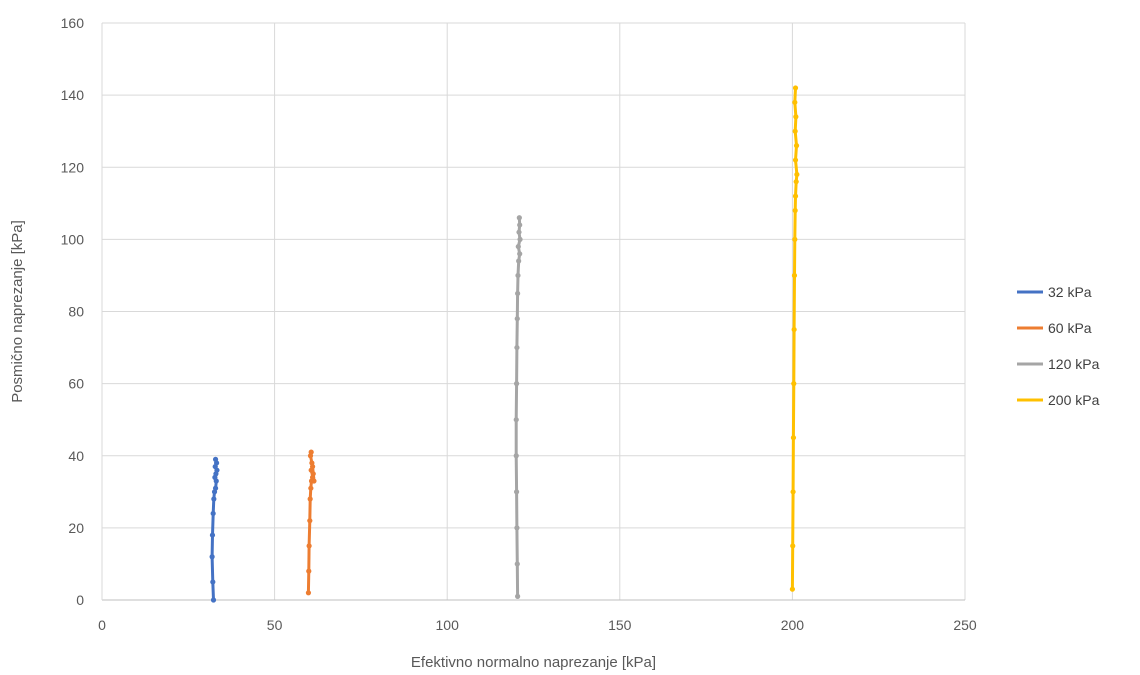 The image size is (1140, 675). I want to click on y-tick-label: 120, so click(73, 167).